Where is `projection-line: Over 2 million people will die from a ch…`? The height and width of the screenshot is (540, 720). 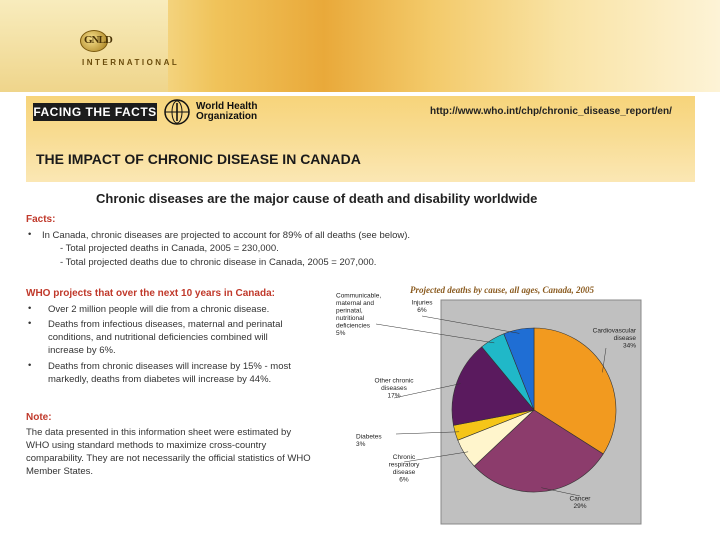 projection-line: Over 2 million people will die from a ch… is located at coordinates (159, 309).